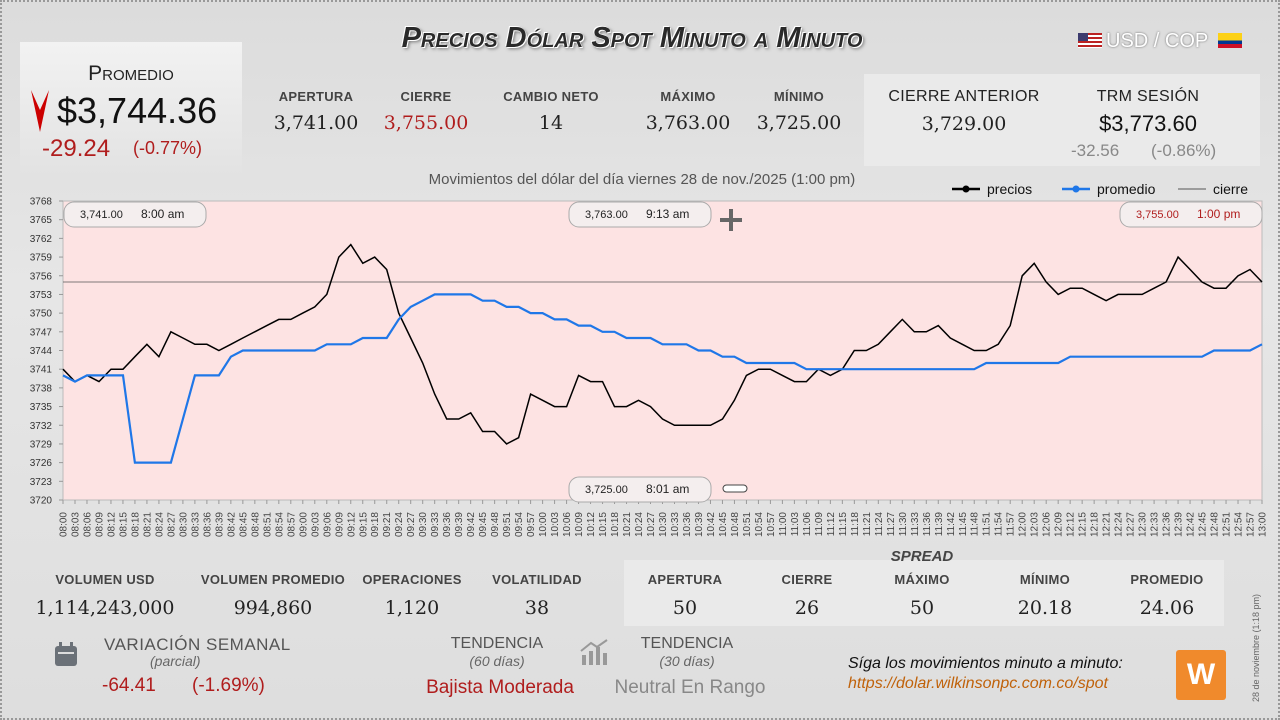 The width and height of the screenshot is (1280, 720). What do you see at coordinates (171, 524) in the screenshot?
I see `x-tick-label: 08:27` at bounding box center [171, 524].